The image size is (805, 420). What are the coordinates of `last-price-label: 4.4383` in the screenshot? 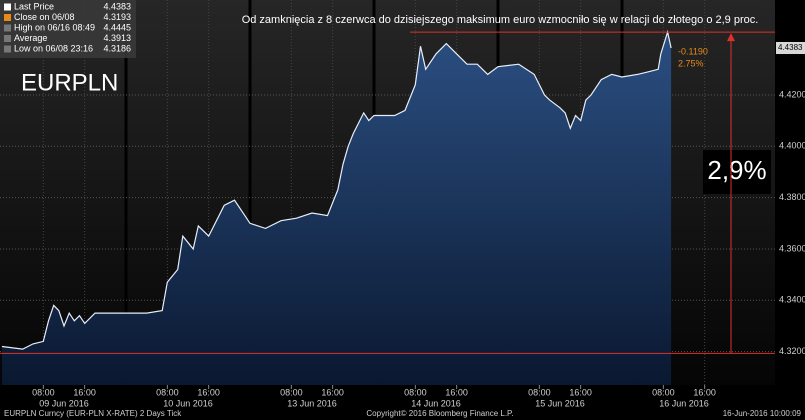 It's located at (790, 47).